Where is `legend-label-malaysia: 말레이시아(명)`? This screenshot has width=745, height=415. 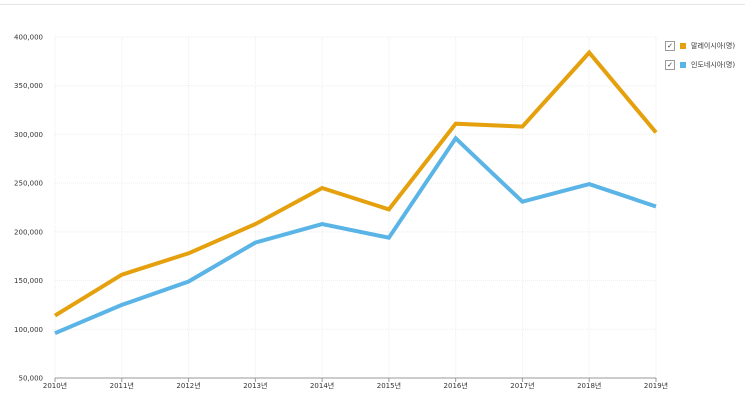
legend-label-malaysia: 말레이시아(명) is located at coordinates (713, 46).